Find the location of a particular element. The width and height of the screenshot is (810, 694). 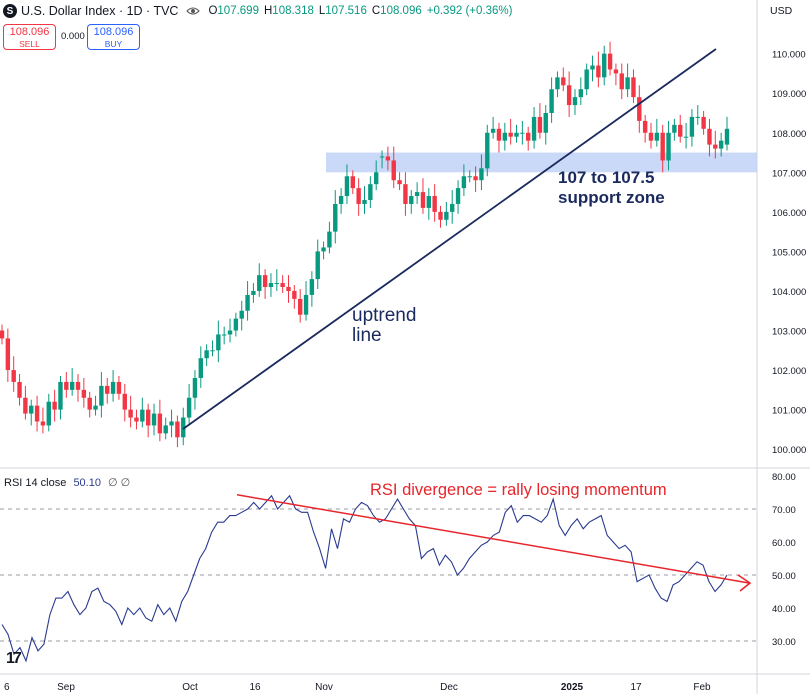

uptrend-annotation-line1: uptrend is located at coordinates (384, 315).